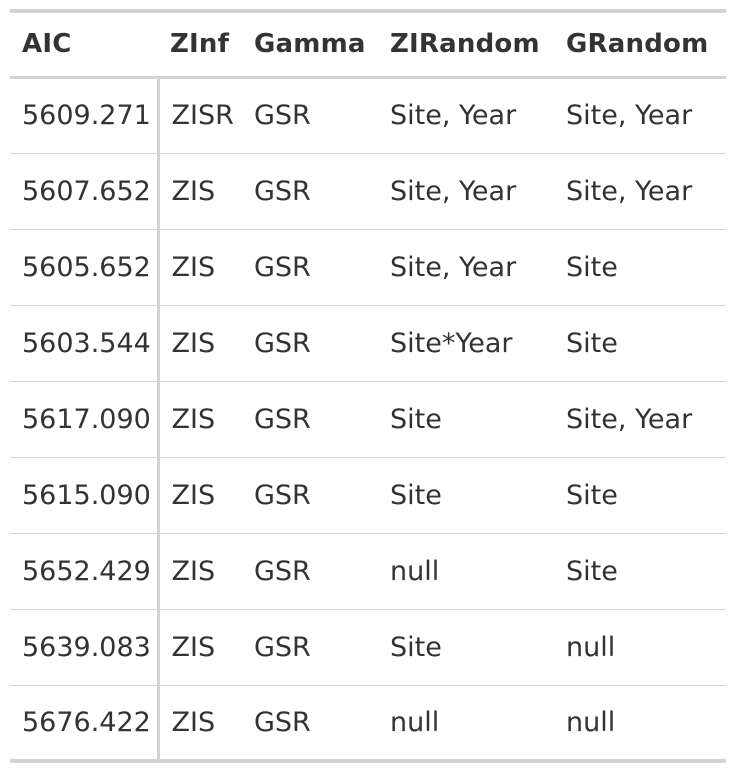 The width and height of the screenshot is (734, 774). What do you see at coordinates (84, 44) in the screenshot?
I see `column-header-aic: AIC` at bounding box center [84, 44].